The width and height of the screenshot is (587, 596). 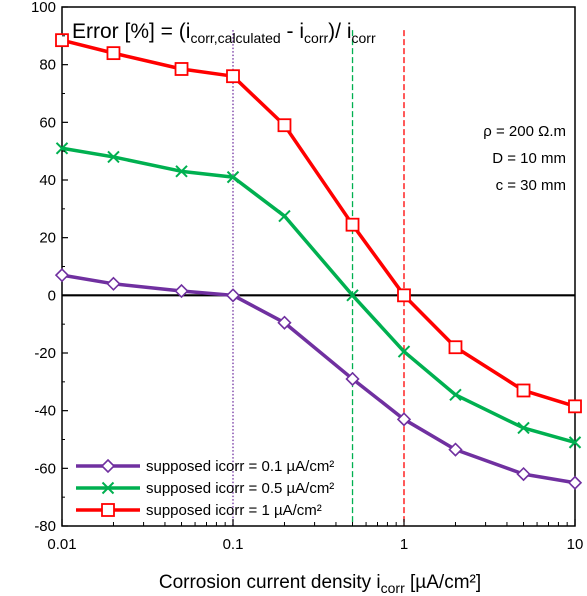 What do you see at coordinates (43, 8) in the screenshot?
I see `y-tick-label: 100` at bounding box center [43, 8].